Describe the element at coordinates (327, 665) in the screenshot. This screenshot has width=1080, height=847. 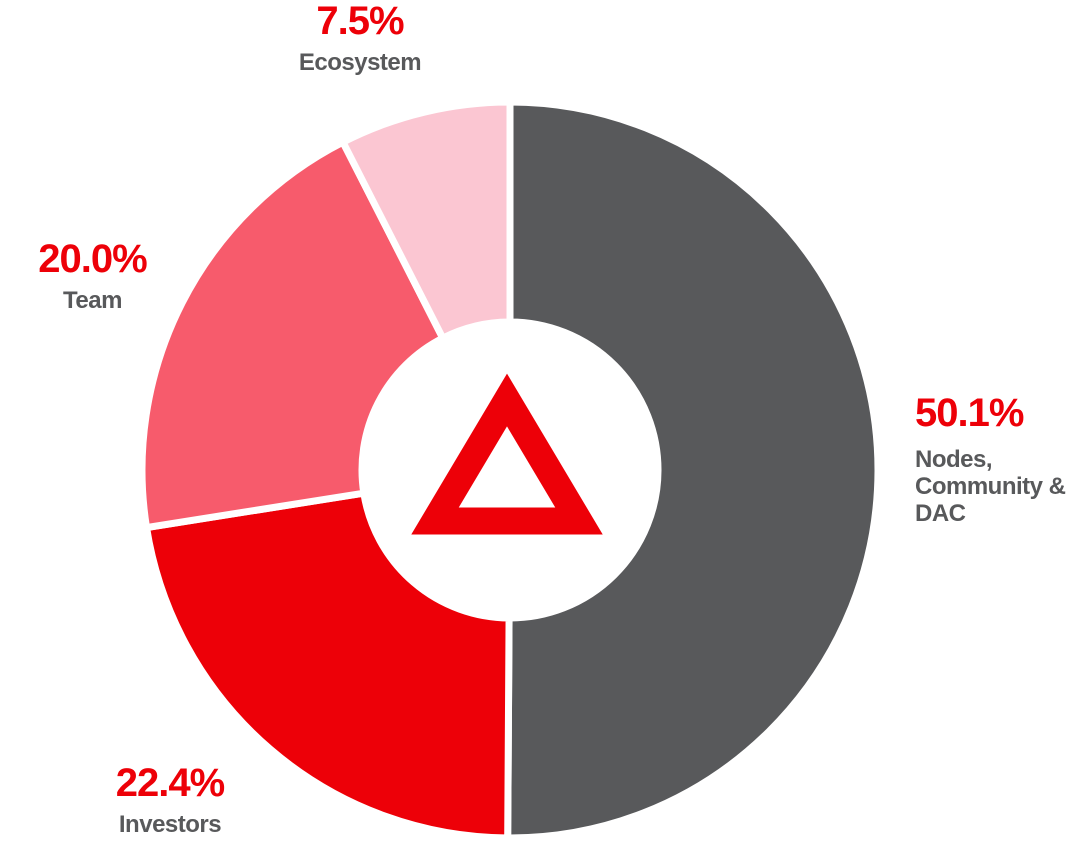
I see `slice-investors` at that location.